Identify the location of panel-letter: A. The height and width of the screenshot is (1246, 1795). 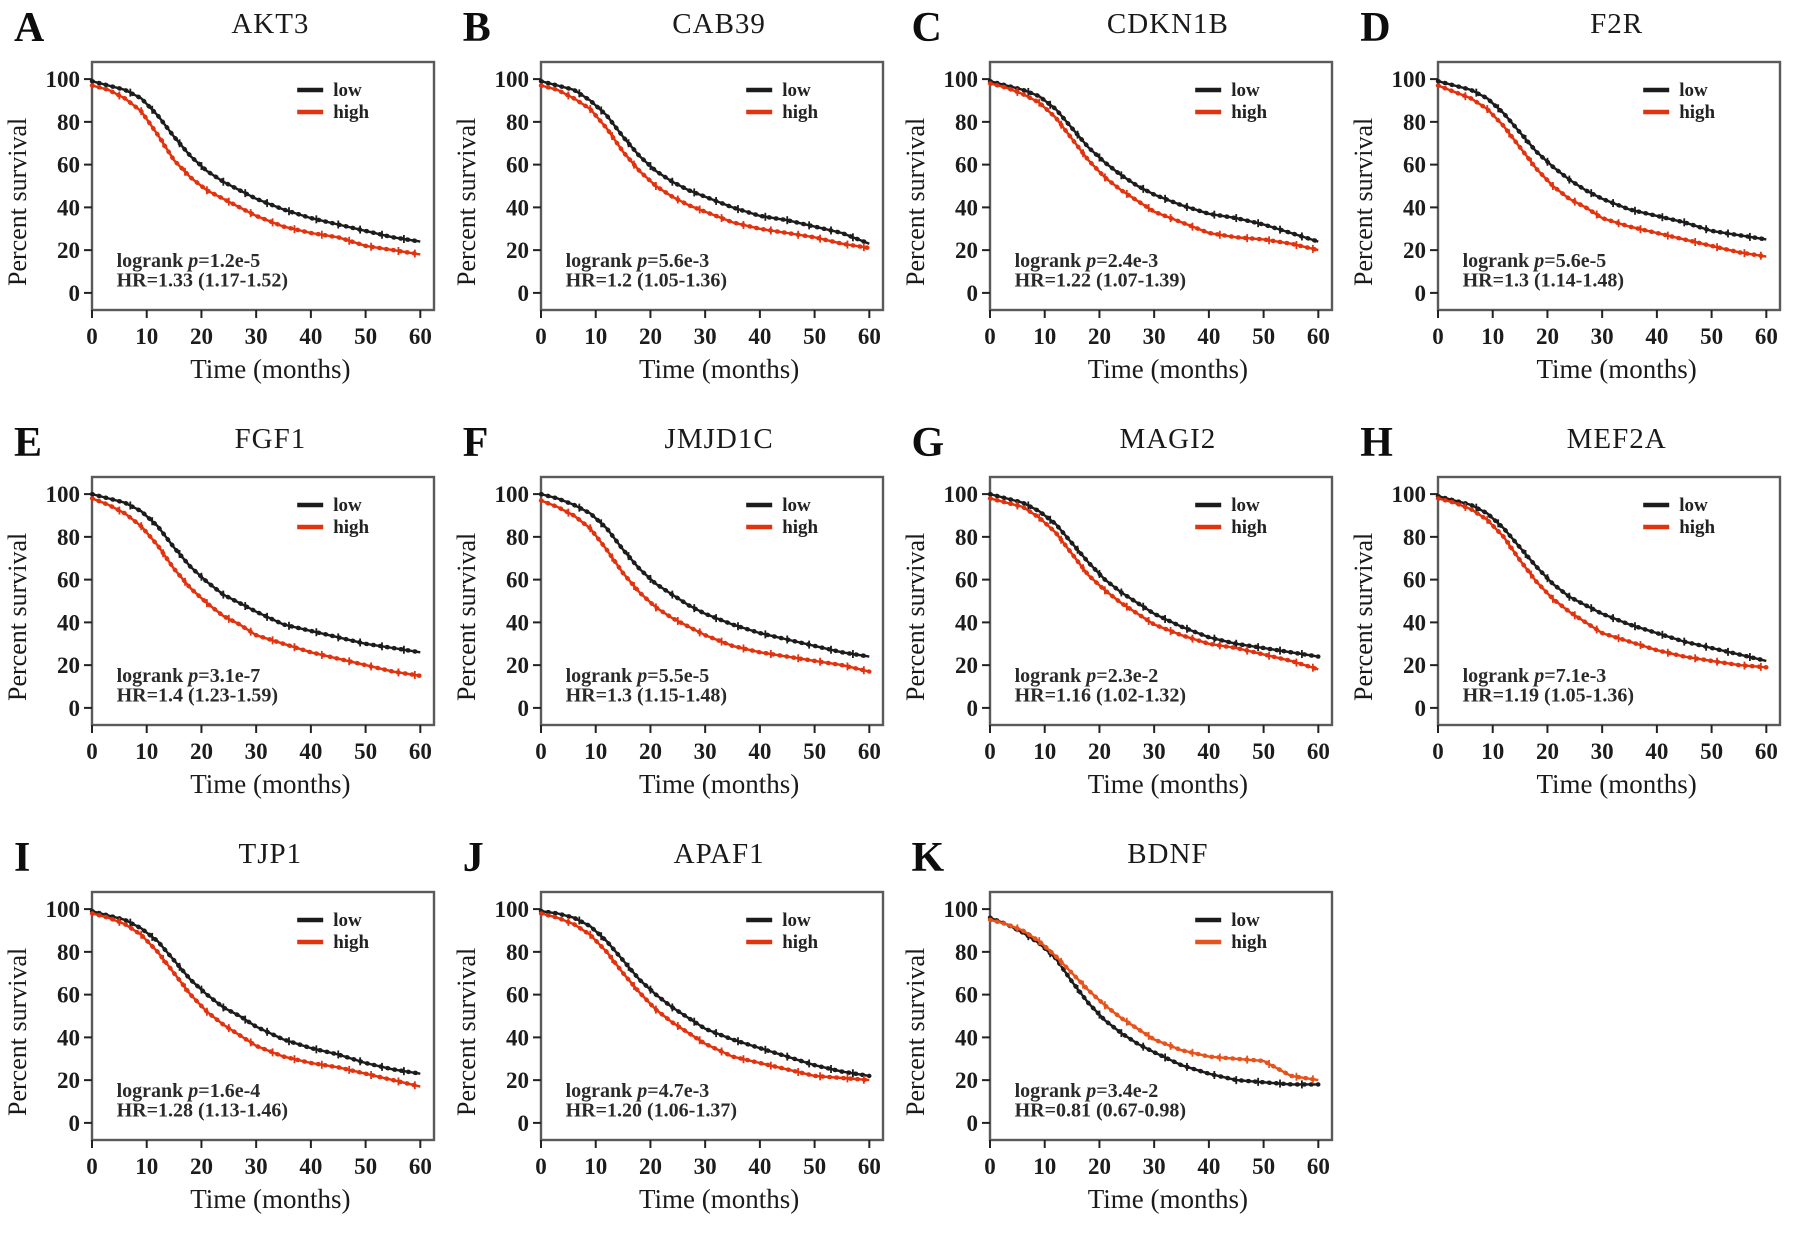
(29, 28).